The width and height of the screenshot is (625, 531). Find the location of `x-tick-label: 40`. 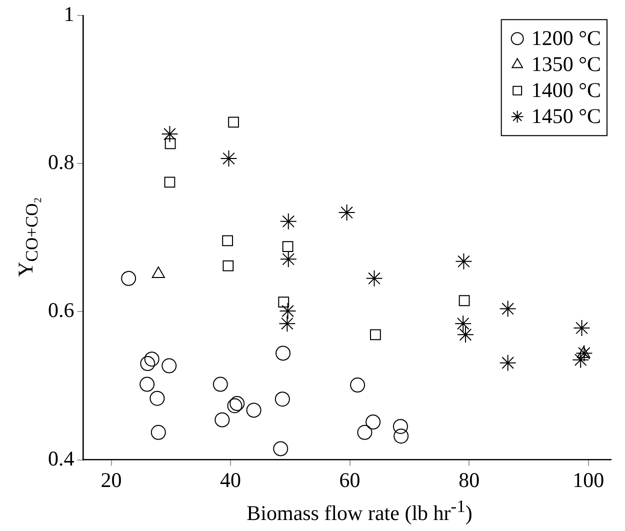

x-tick-label: 40 is located at coordinates (231, 480).